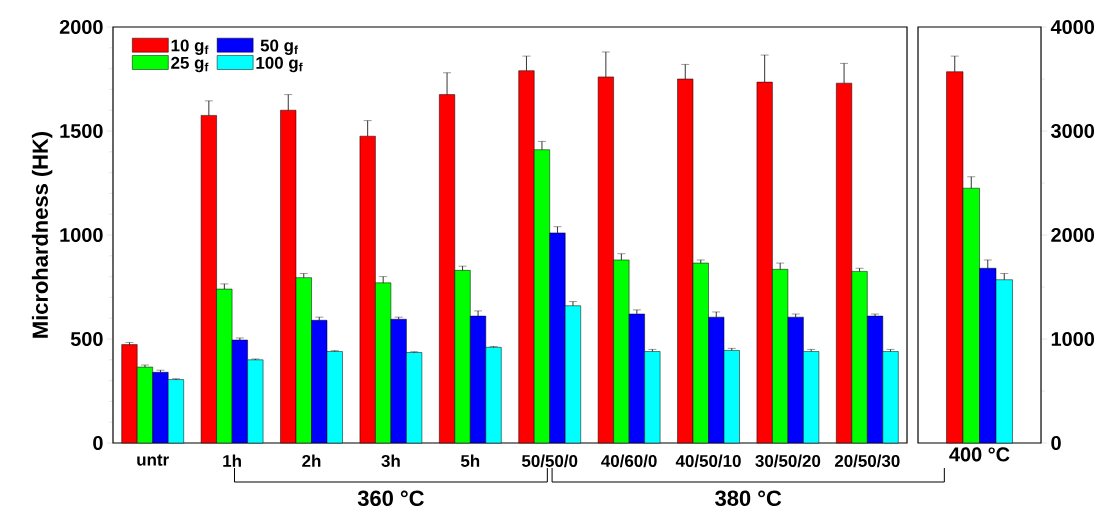  What do you see at coordinates (81, 131) in the screenshot?
I see `y-tick-label: 1500` at bounding box center [81, 131].